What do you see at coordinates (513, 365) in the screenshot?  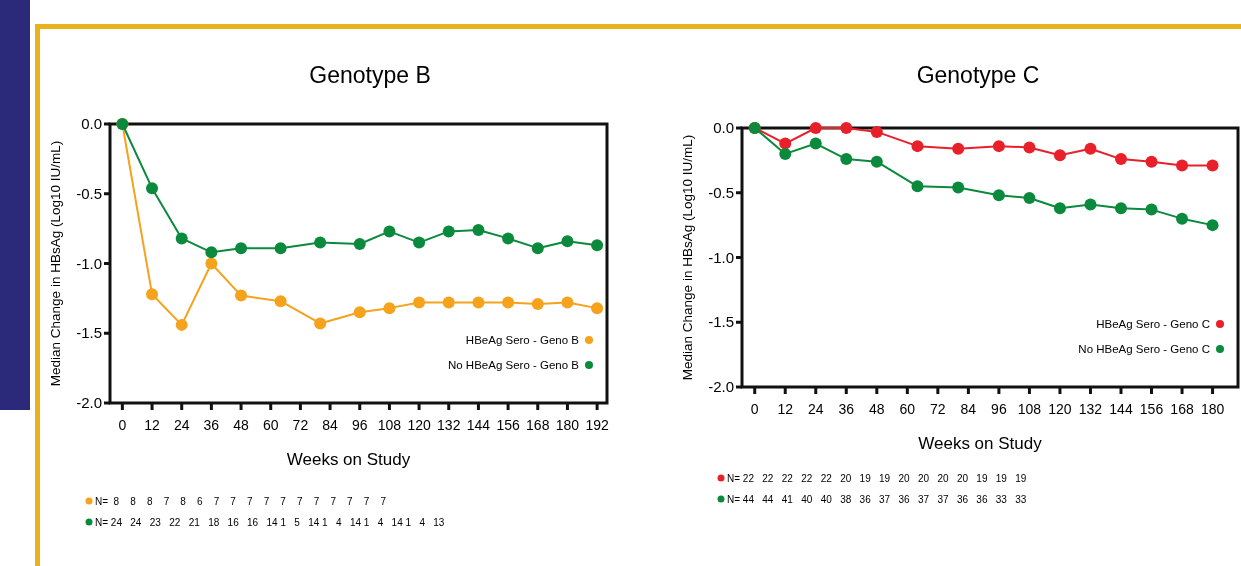 I see `legend-label: No HBeAg Sero - Geno B` at bounding box center [513, 365].